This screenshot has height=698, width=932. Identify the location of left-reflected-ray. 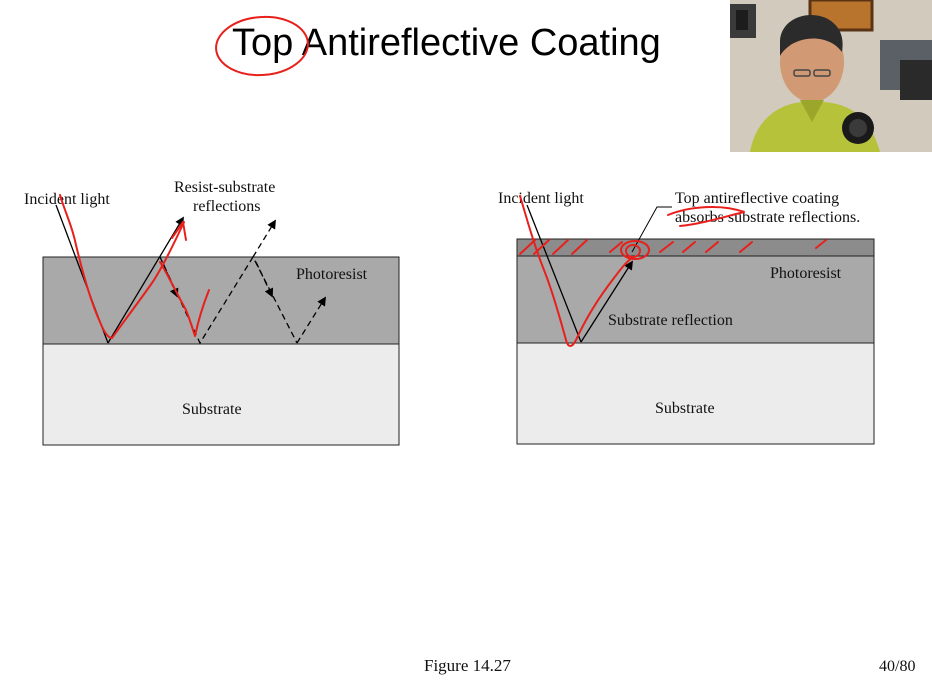
(145, 280).